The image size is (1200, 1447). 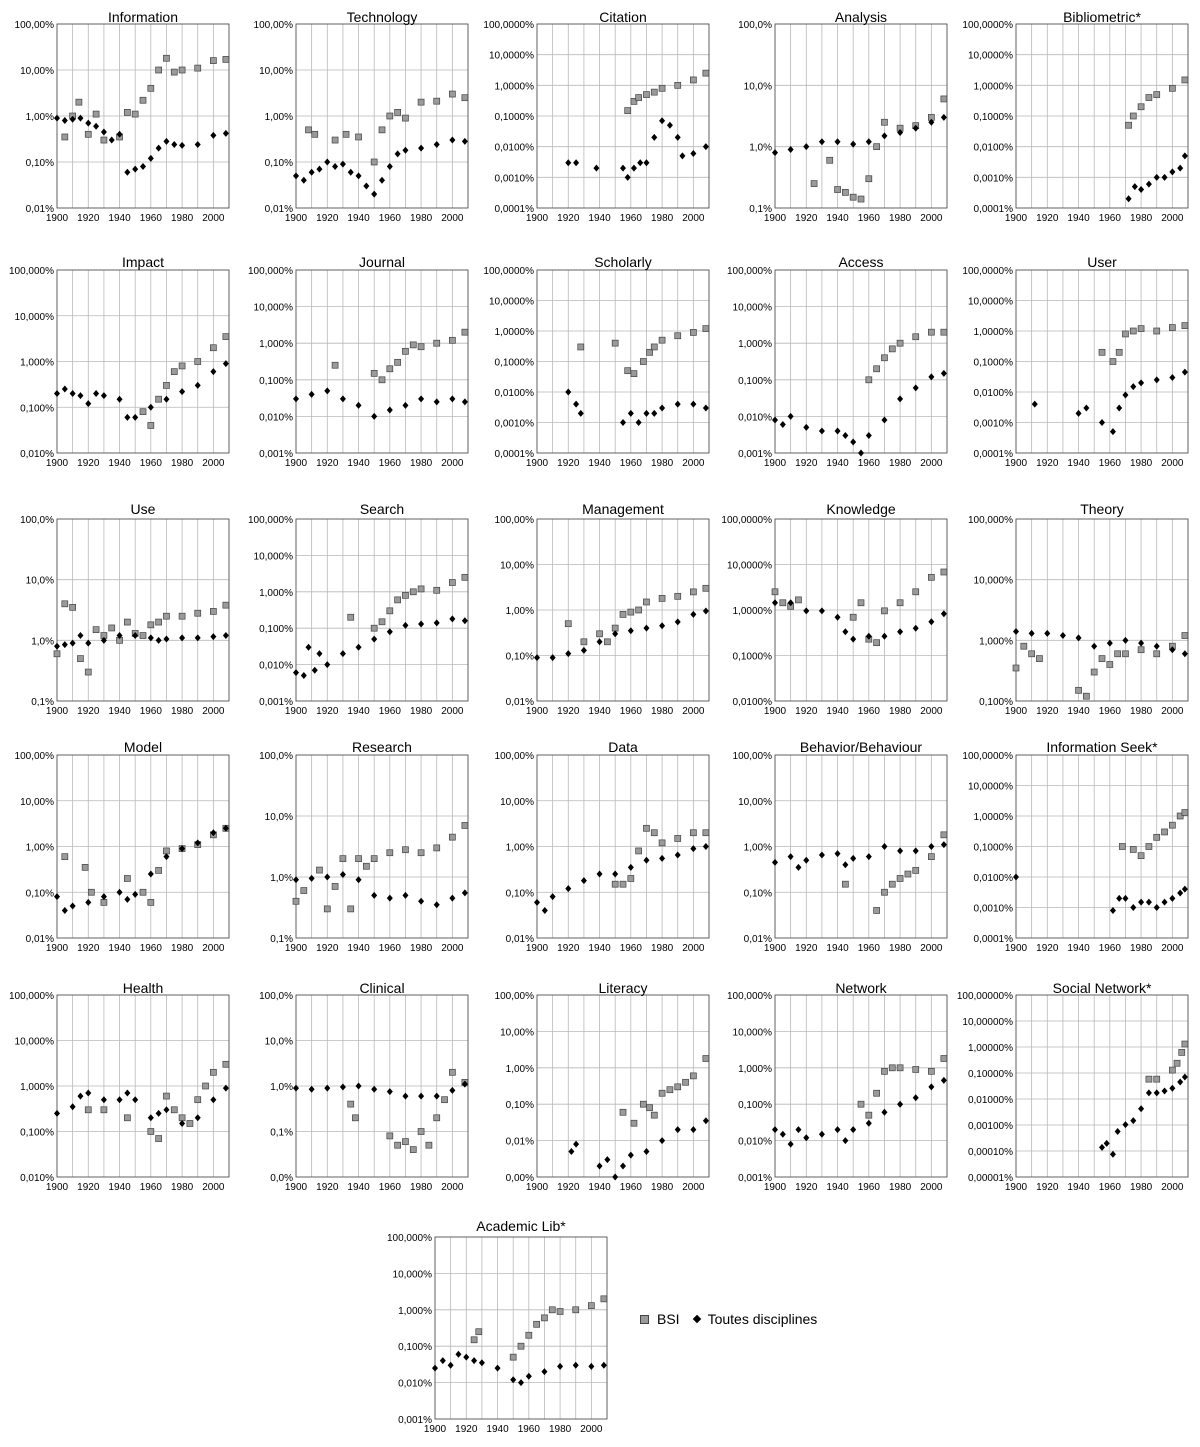 I want to click on y-tick-label: 10,000%, so click(x=753, y=308).